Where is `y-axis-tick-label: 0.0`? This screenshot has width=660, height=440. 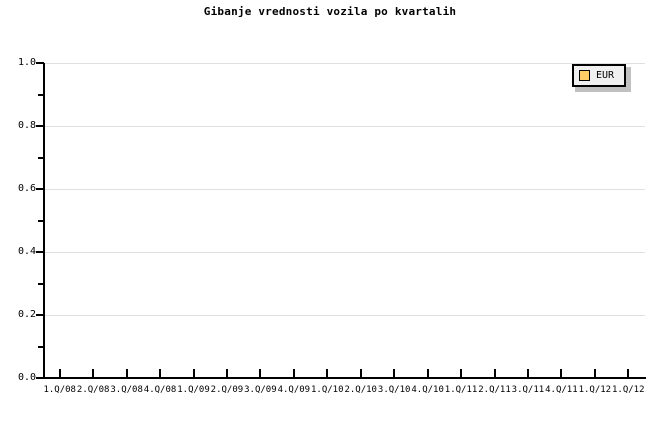 y-axis-tick-label: 0.0 is located at coordinates (26, 377).